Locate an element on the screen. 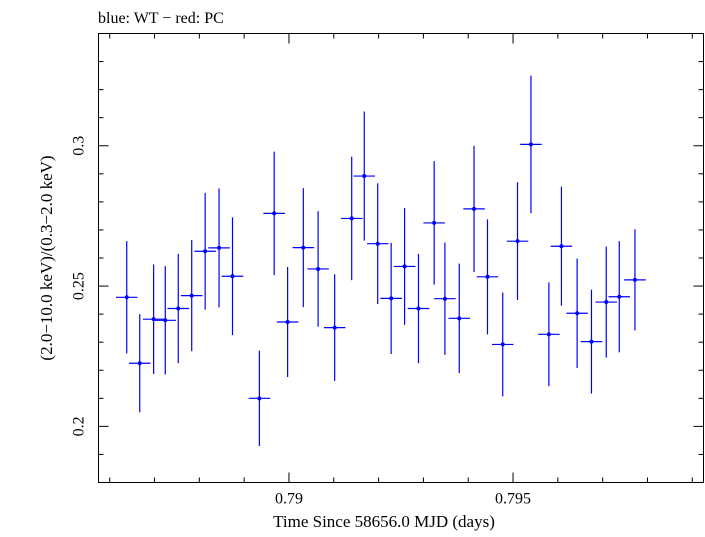 This screenshot has width=705, height=537. y-tick-label: 0.3 is located at coordinates (79, 146).